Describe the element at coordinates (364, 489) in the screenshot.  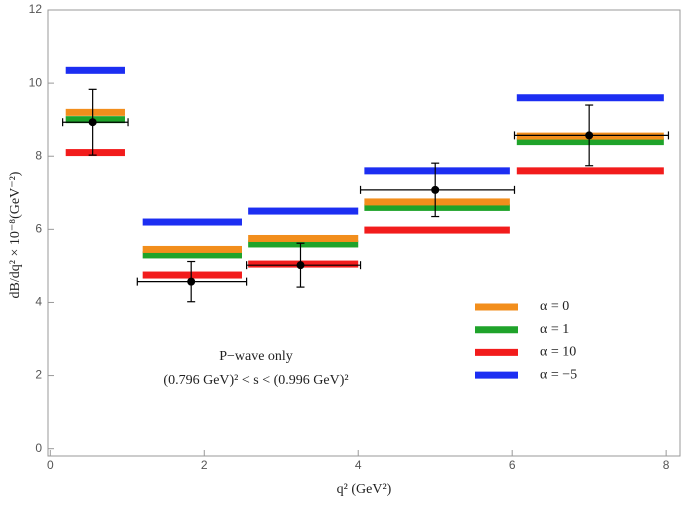
I see `x-axis-label: q² (GeV²)` at that location.